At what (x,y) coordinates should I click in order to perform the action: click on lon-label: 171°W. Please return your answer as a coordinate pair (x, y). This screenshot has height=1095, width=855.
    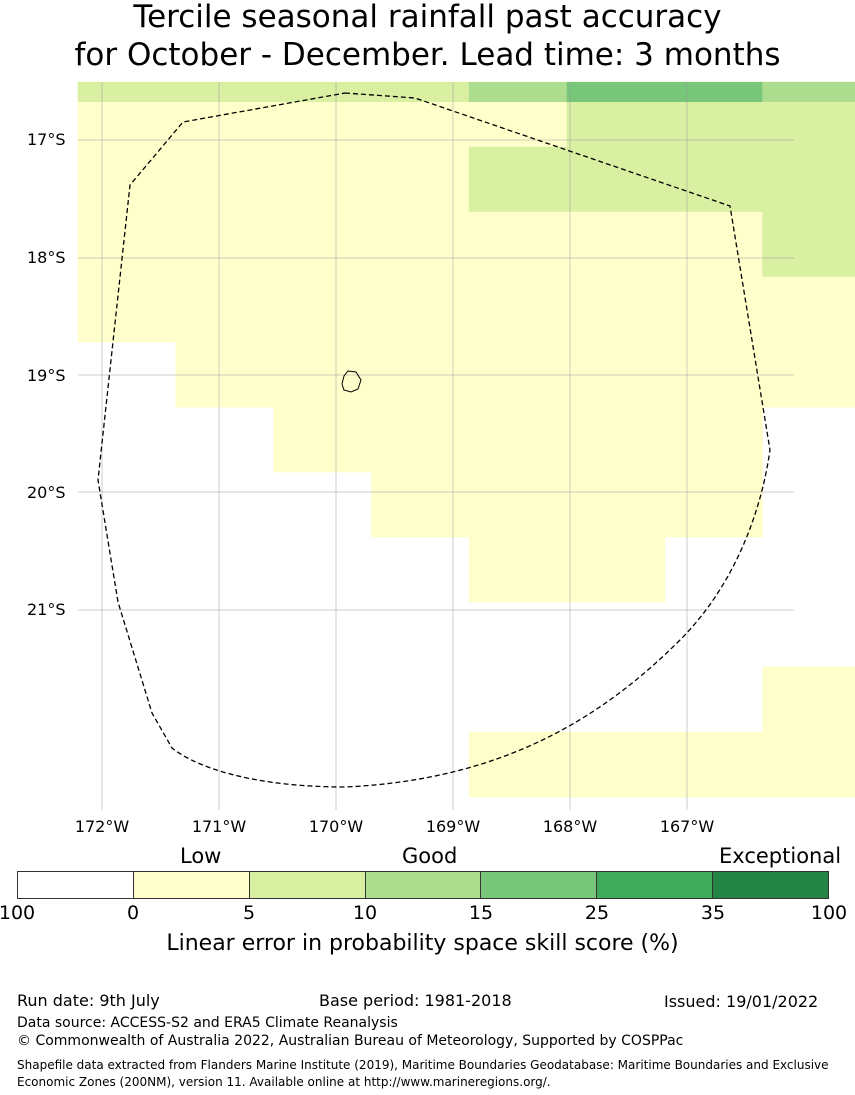
    Looking at the image, I should click on (219, 826).